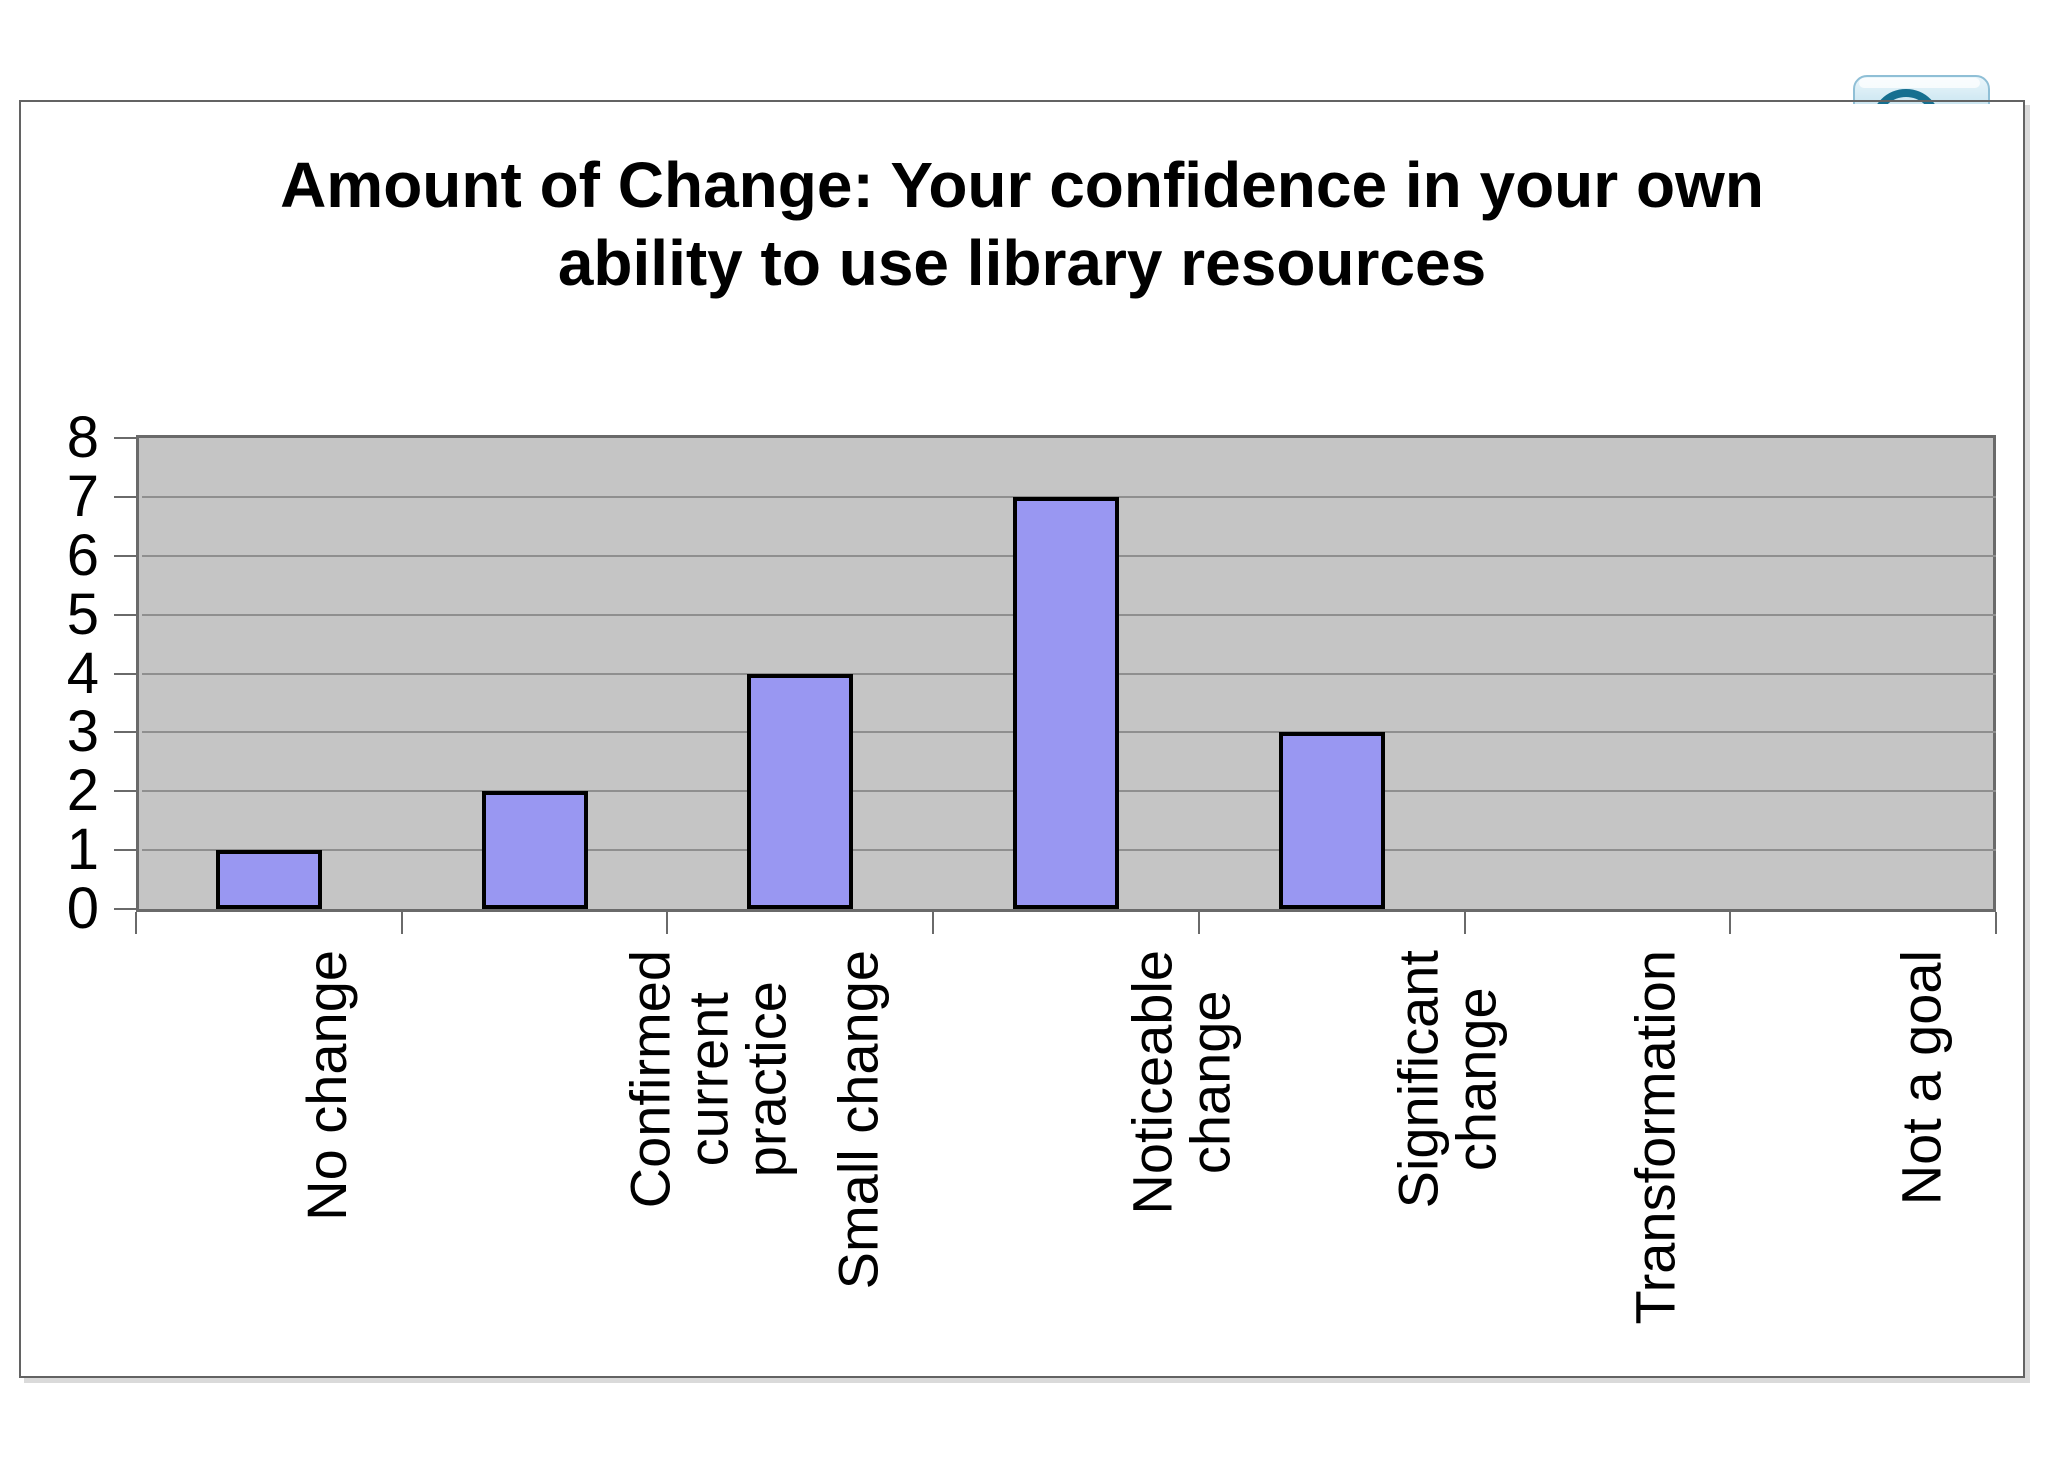 This screenshot has width=2048, height=1479. I want to click on glossy-button-highlight, so click(1919, 83).